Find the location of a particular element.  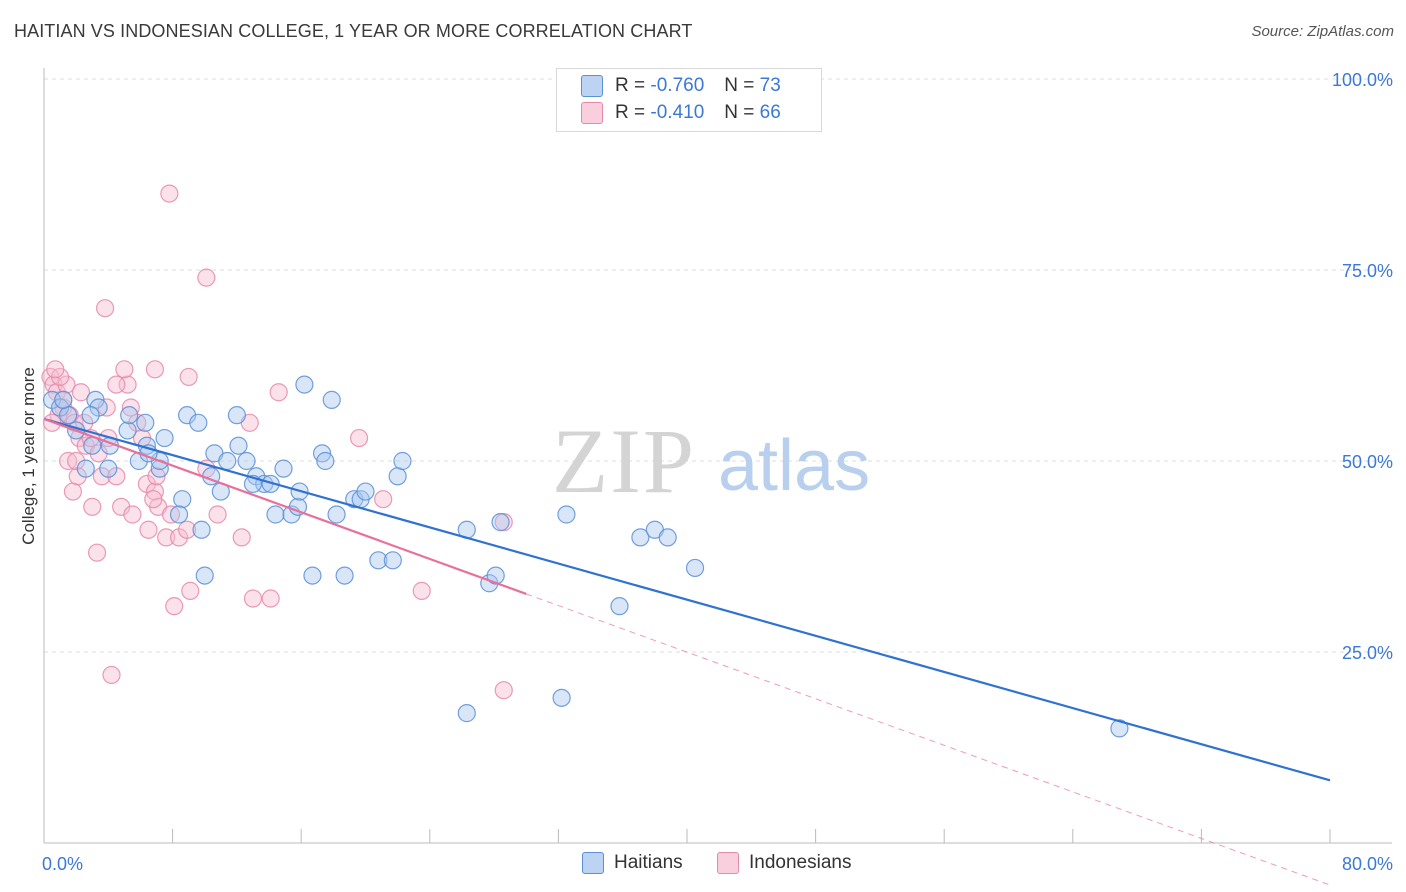

series-legend: Haitians Indonesians is located at coordinates (703, 865).